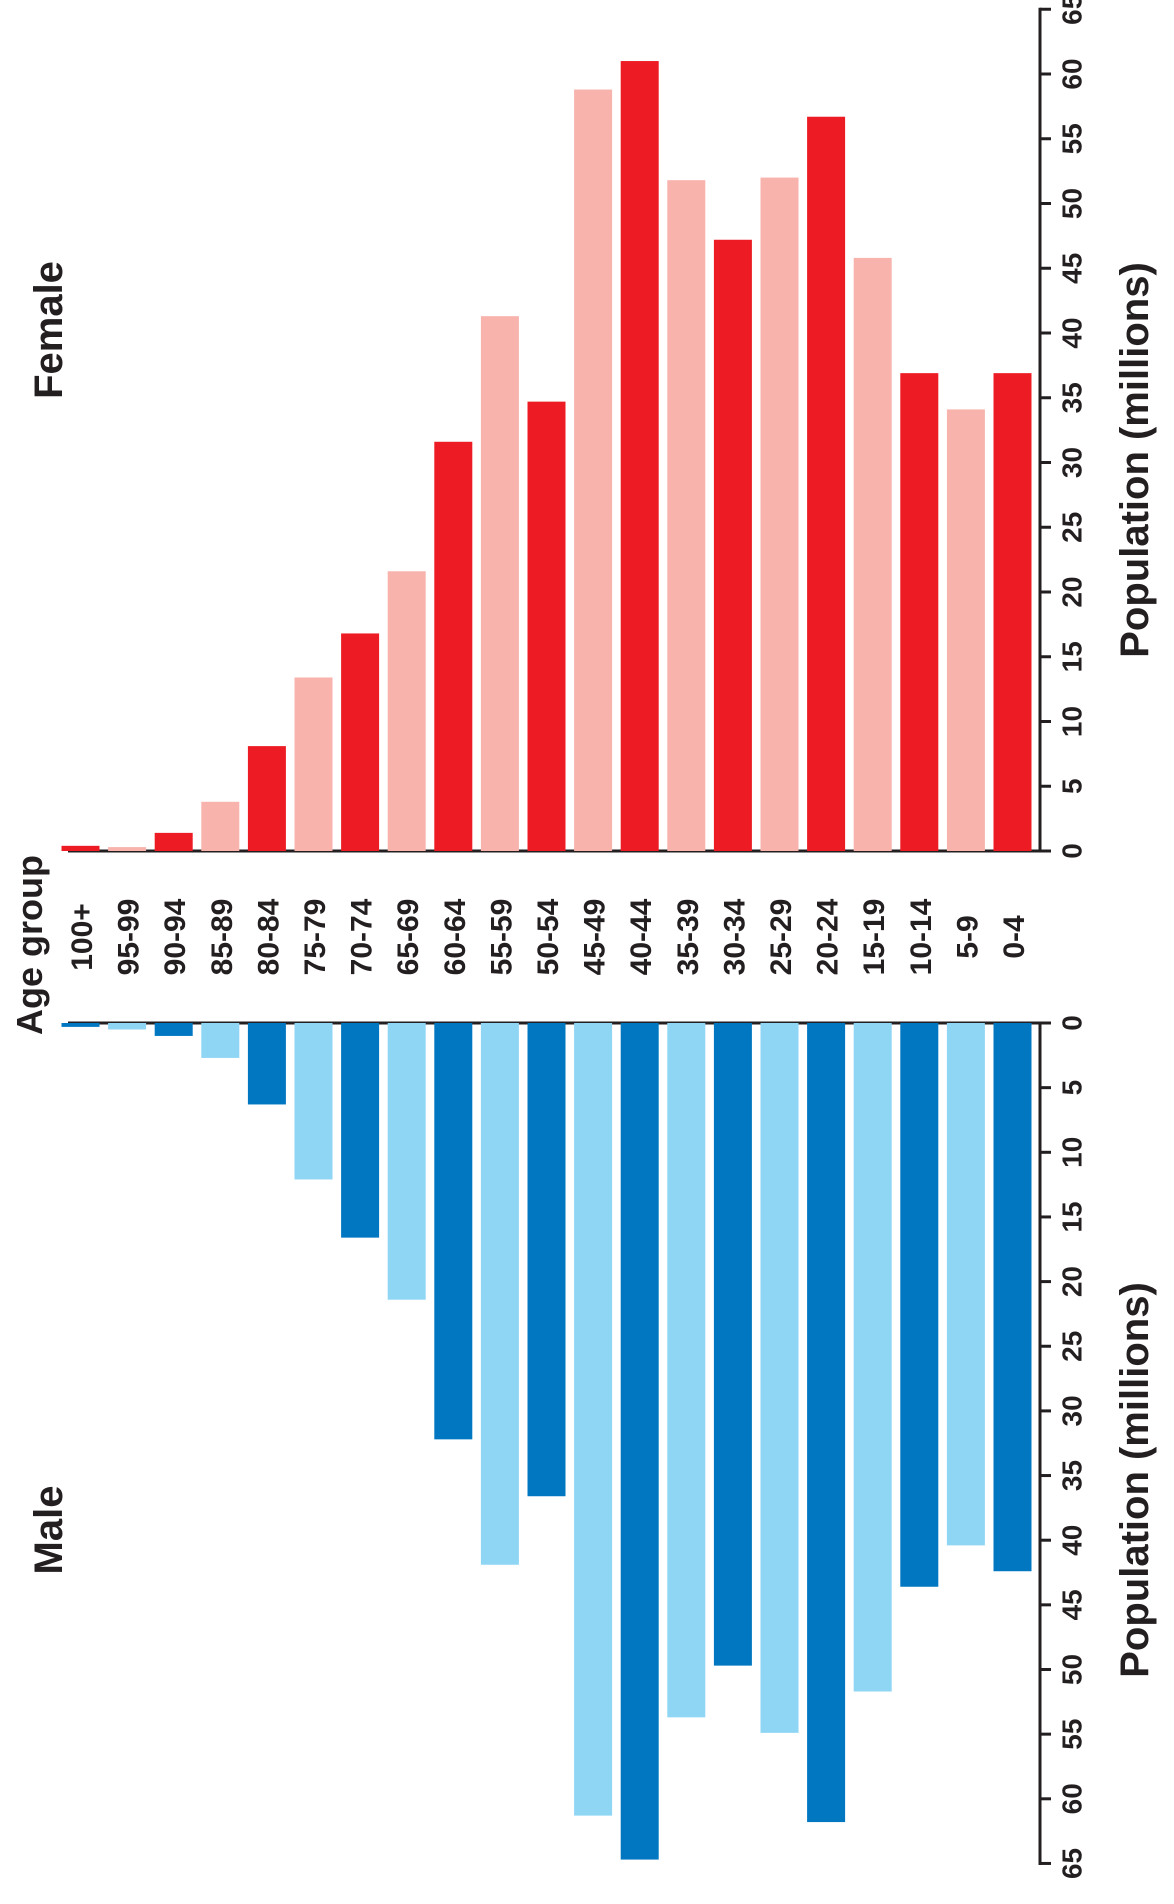 This screenshot has height=1904, width=1174. What do you see at coordinates (967, 936) in the screenshot?
I see `age-label-5-9: 5-9` at bounding box center [967, 936].